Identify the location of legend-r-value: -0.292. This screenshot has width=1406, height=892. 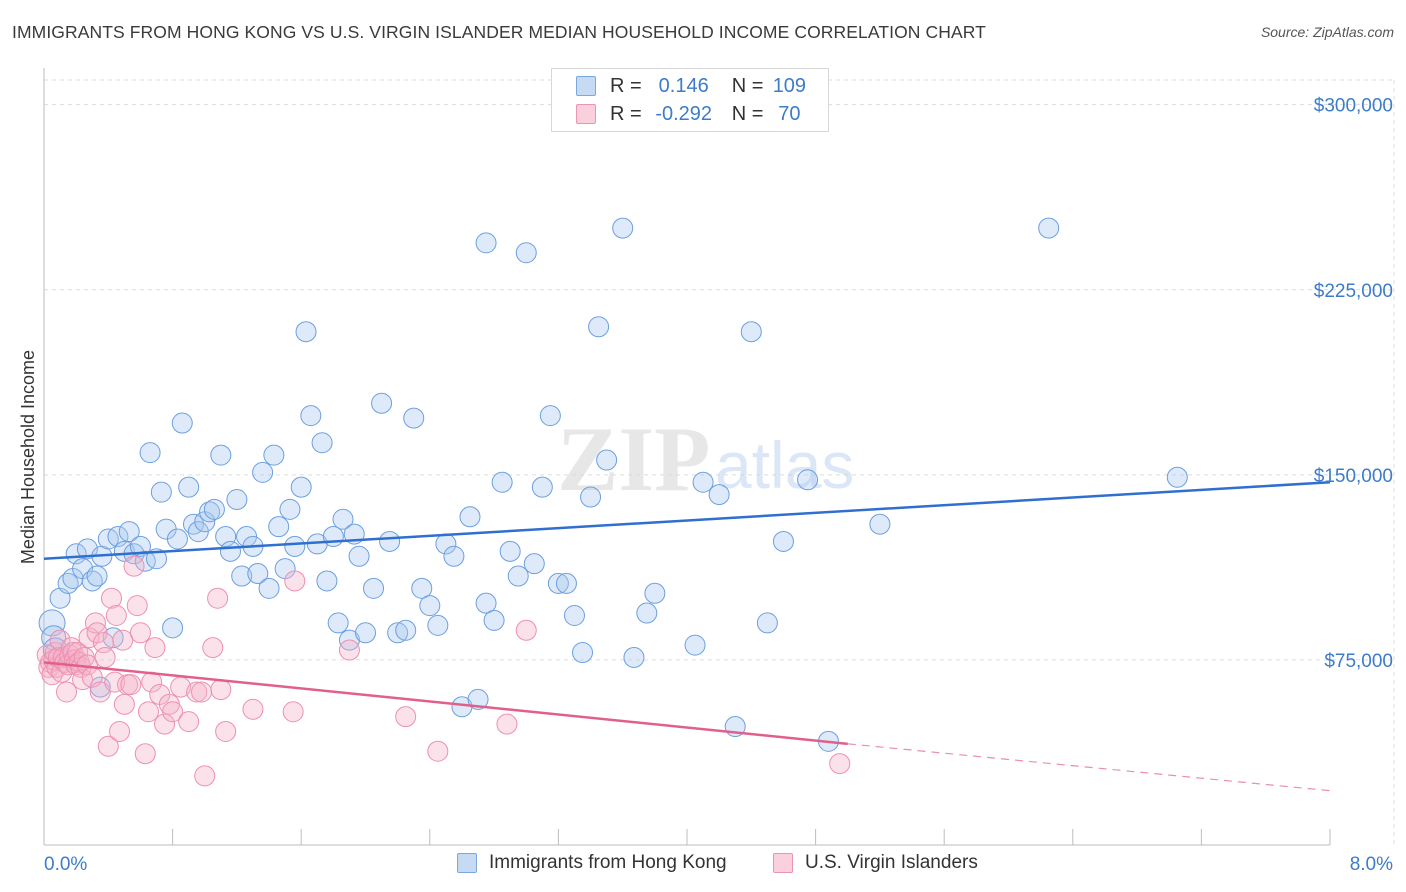
(684, 113).